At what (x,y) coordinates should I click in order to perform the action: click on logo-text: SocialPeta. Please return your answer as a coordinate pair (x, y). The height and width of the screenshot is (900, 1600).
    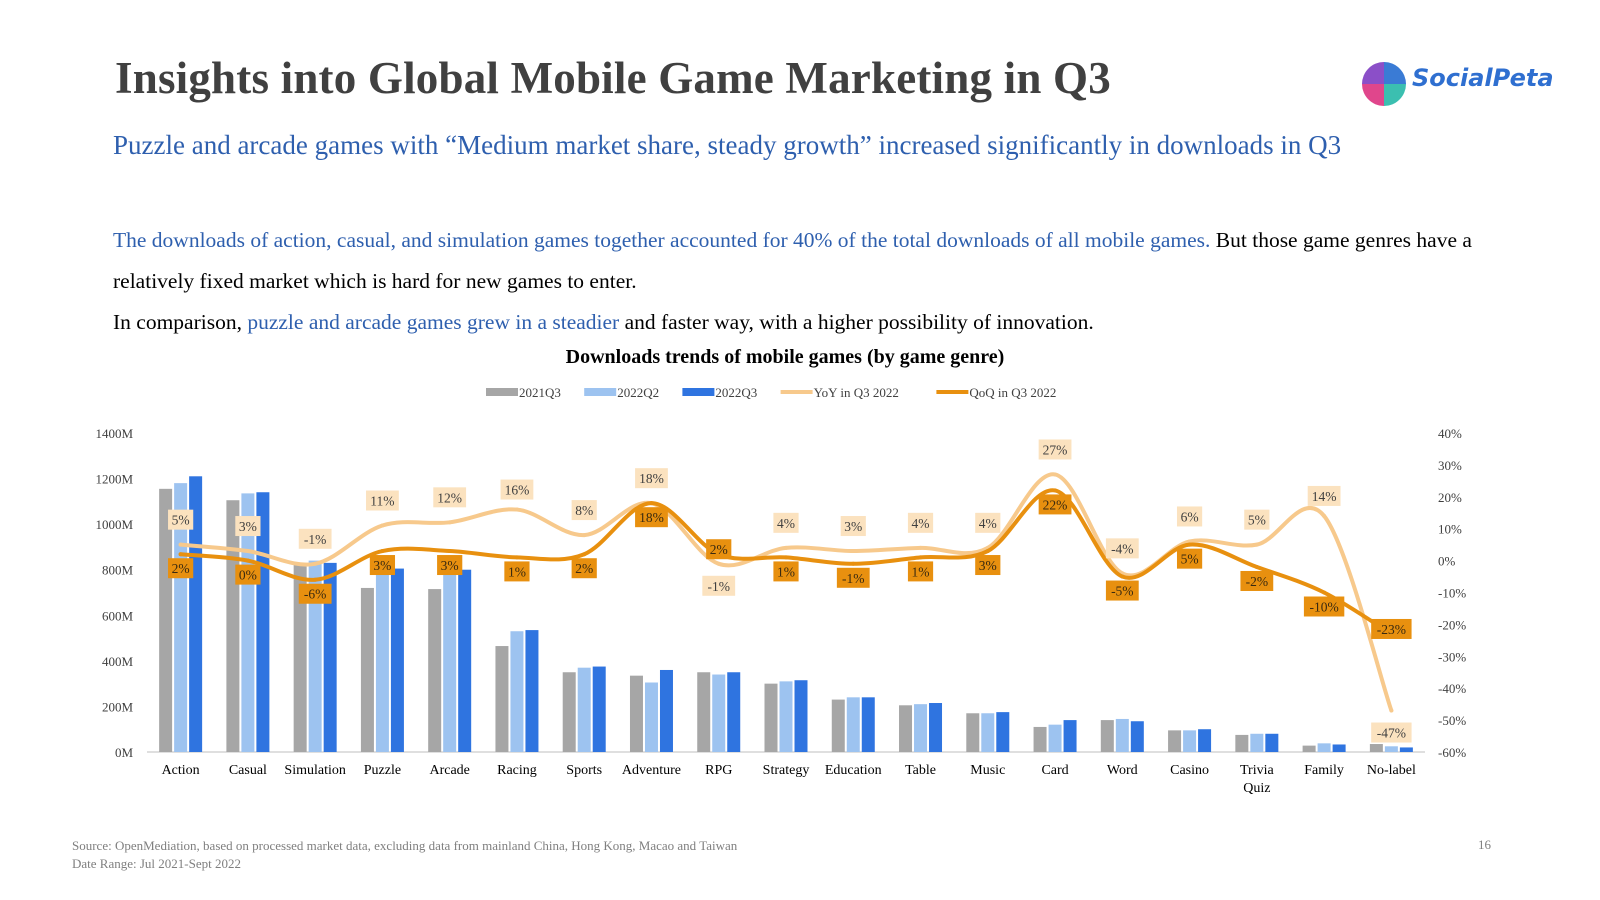
    Looking at the image, I should click on (1483, 78).